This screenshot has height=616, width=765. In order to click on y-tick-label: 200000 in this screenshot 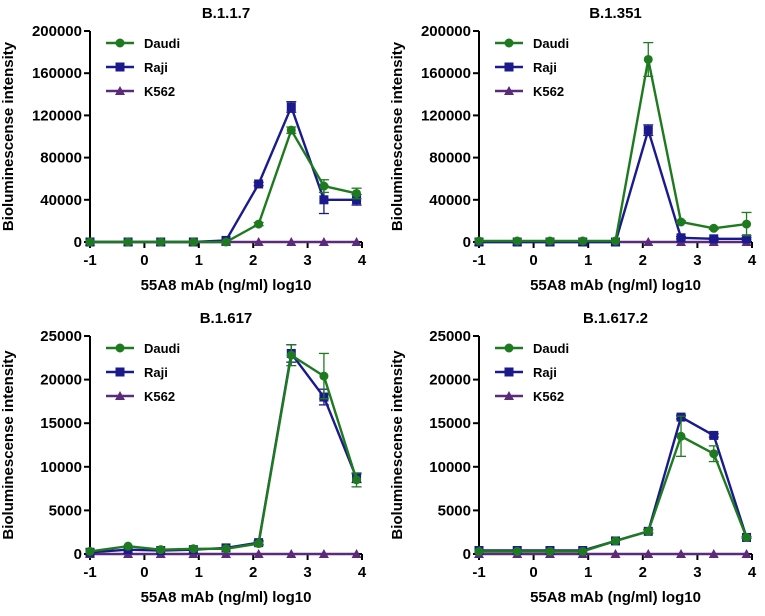, I will do `click(57, 31)`.